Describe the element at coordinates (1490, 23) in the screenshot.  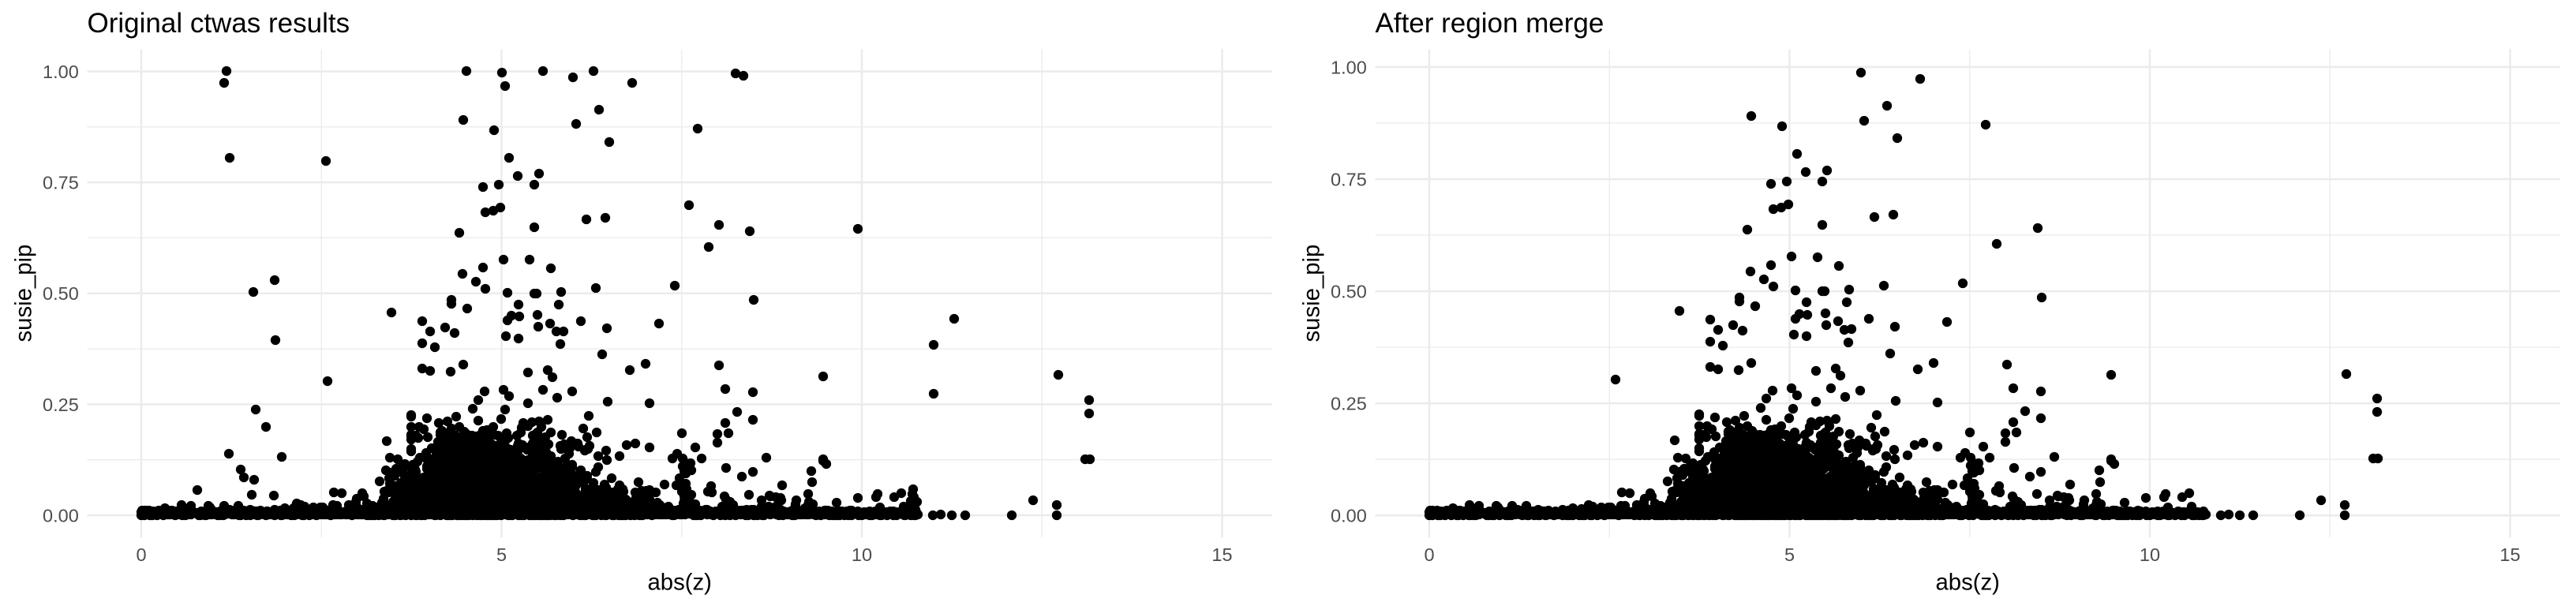
I see `svg-text: After region merge` at that location.